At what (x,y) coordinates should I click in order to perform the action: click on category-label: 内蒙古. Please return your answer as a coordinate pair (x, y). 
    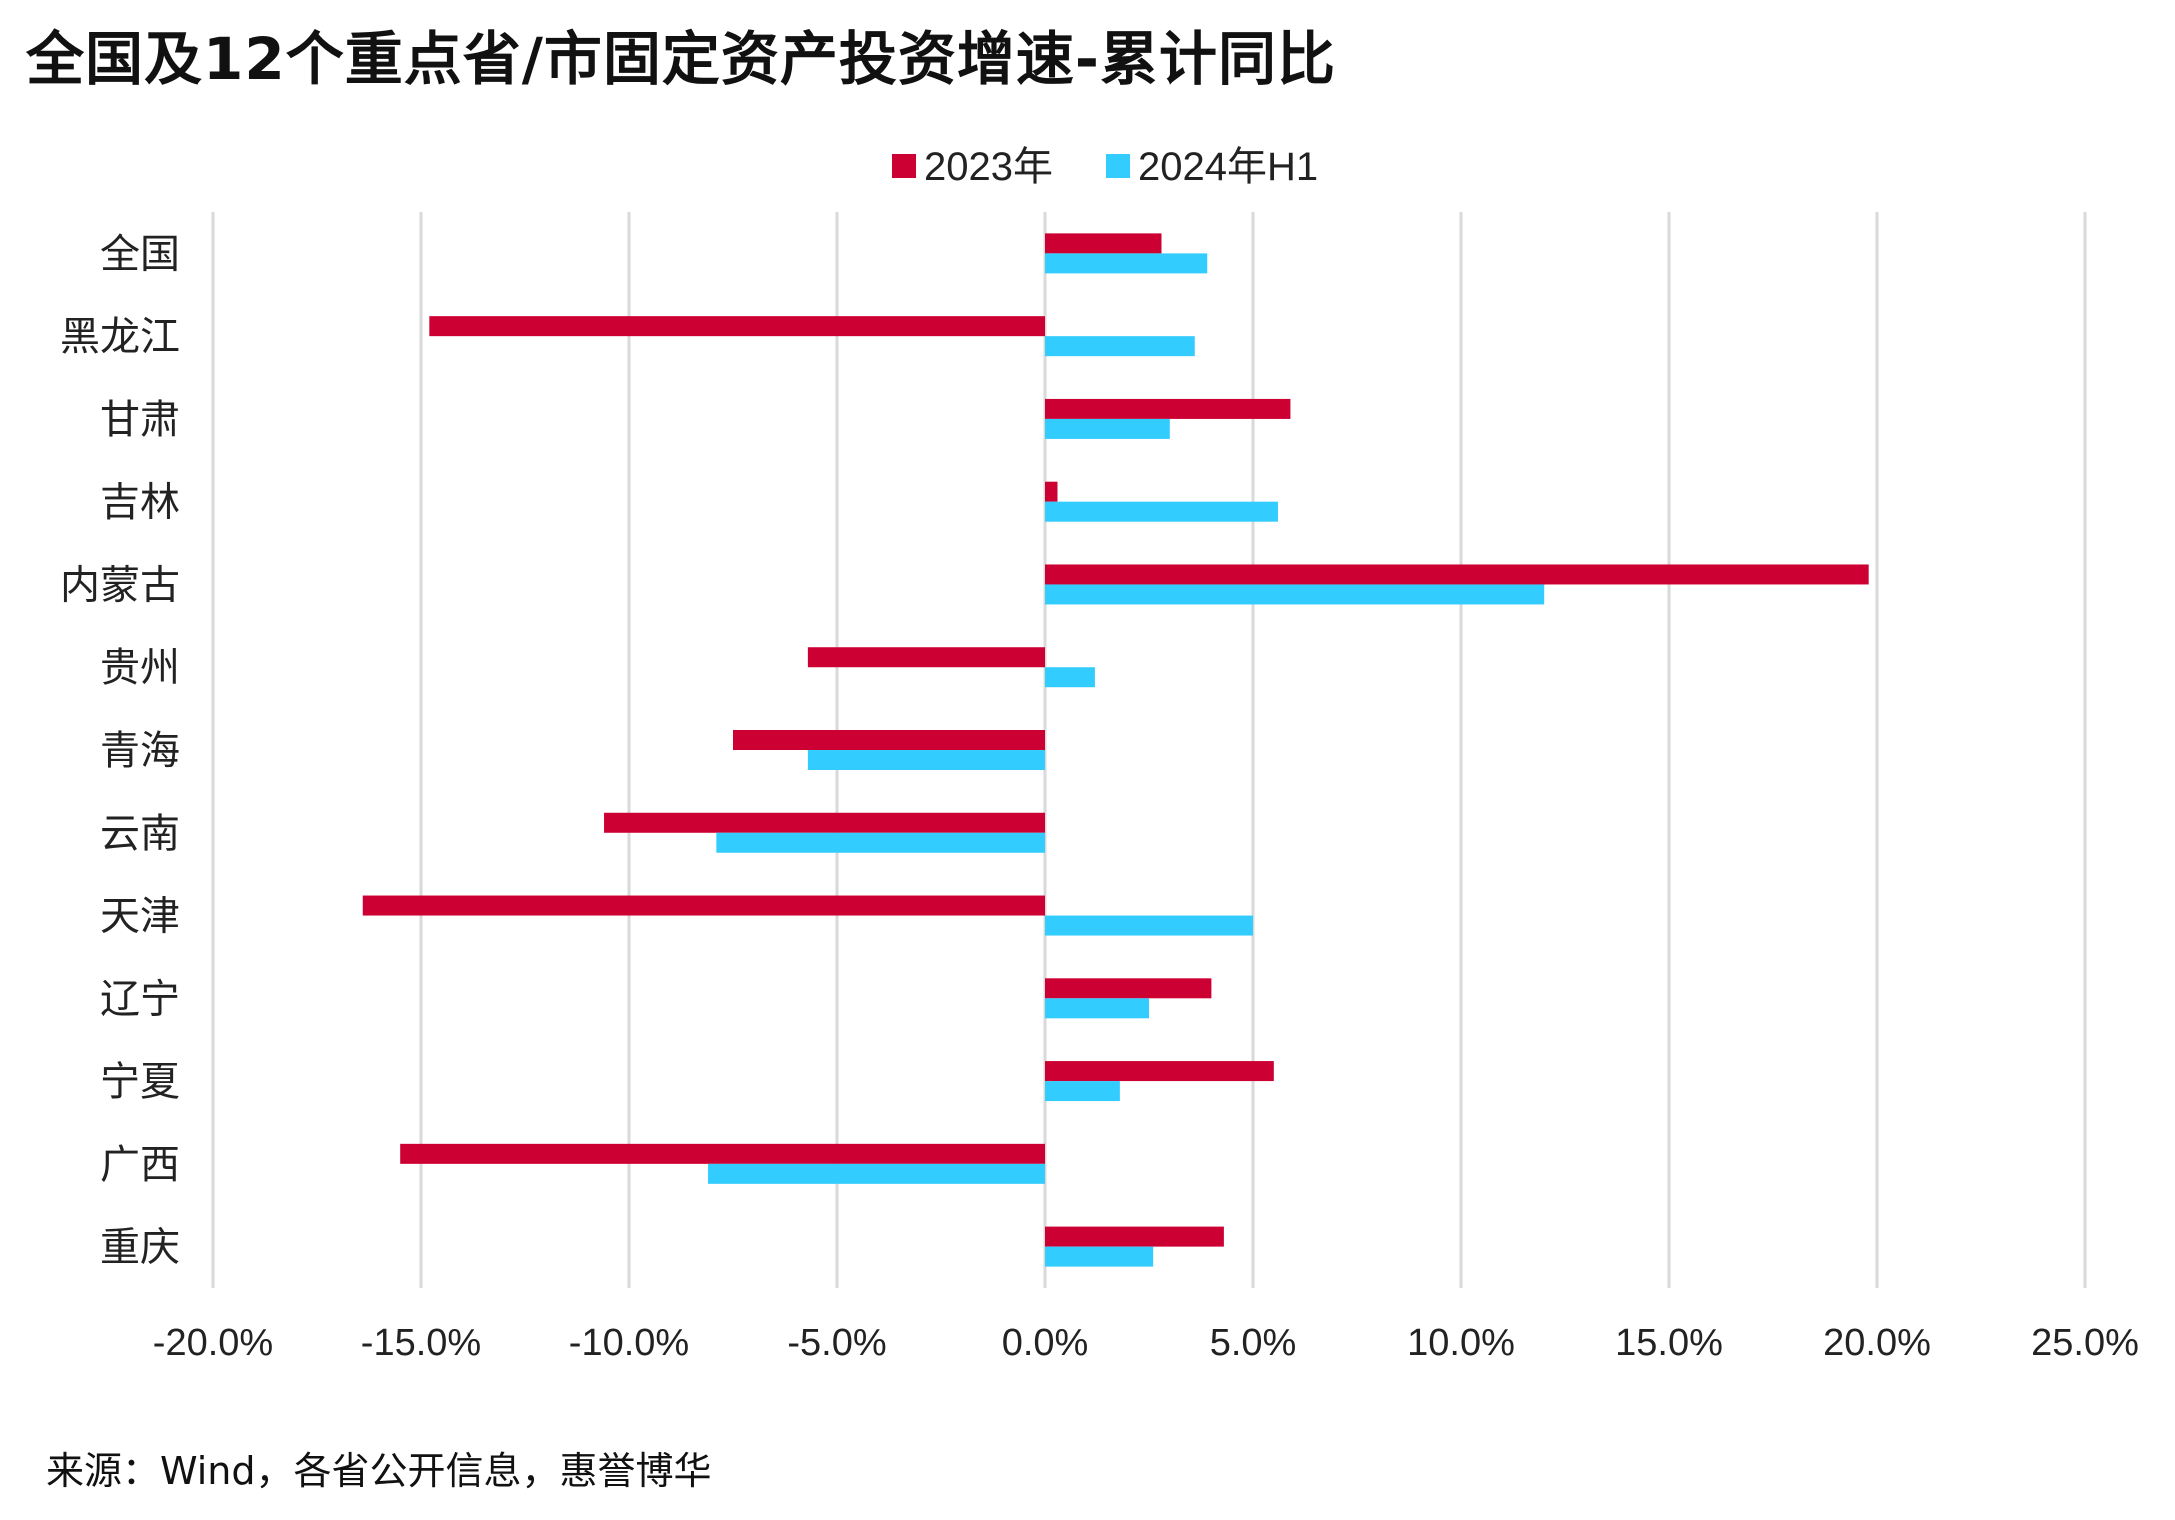
    Looking at the image, I should click on (120, 585).